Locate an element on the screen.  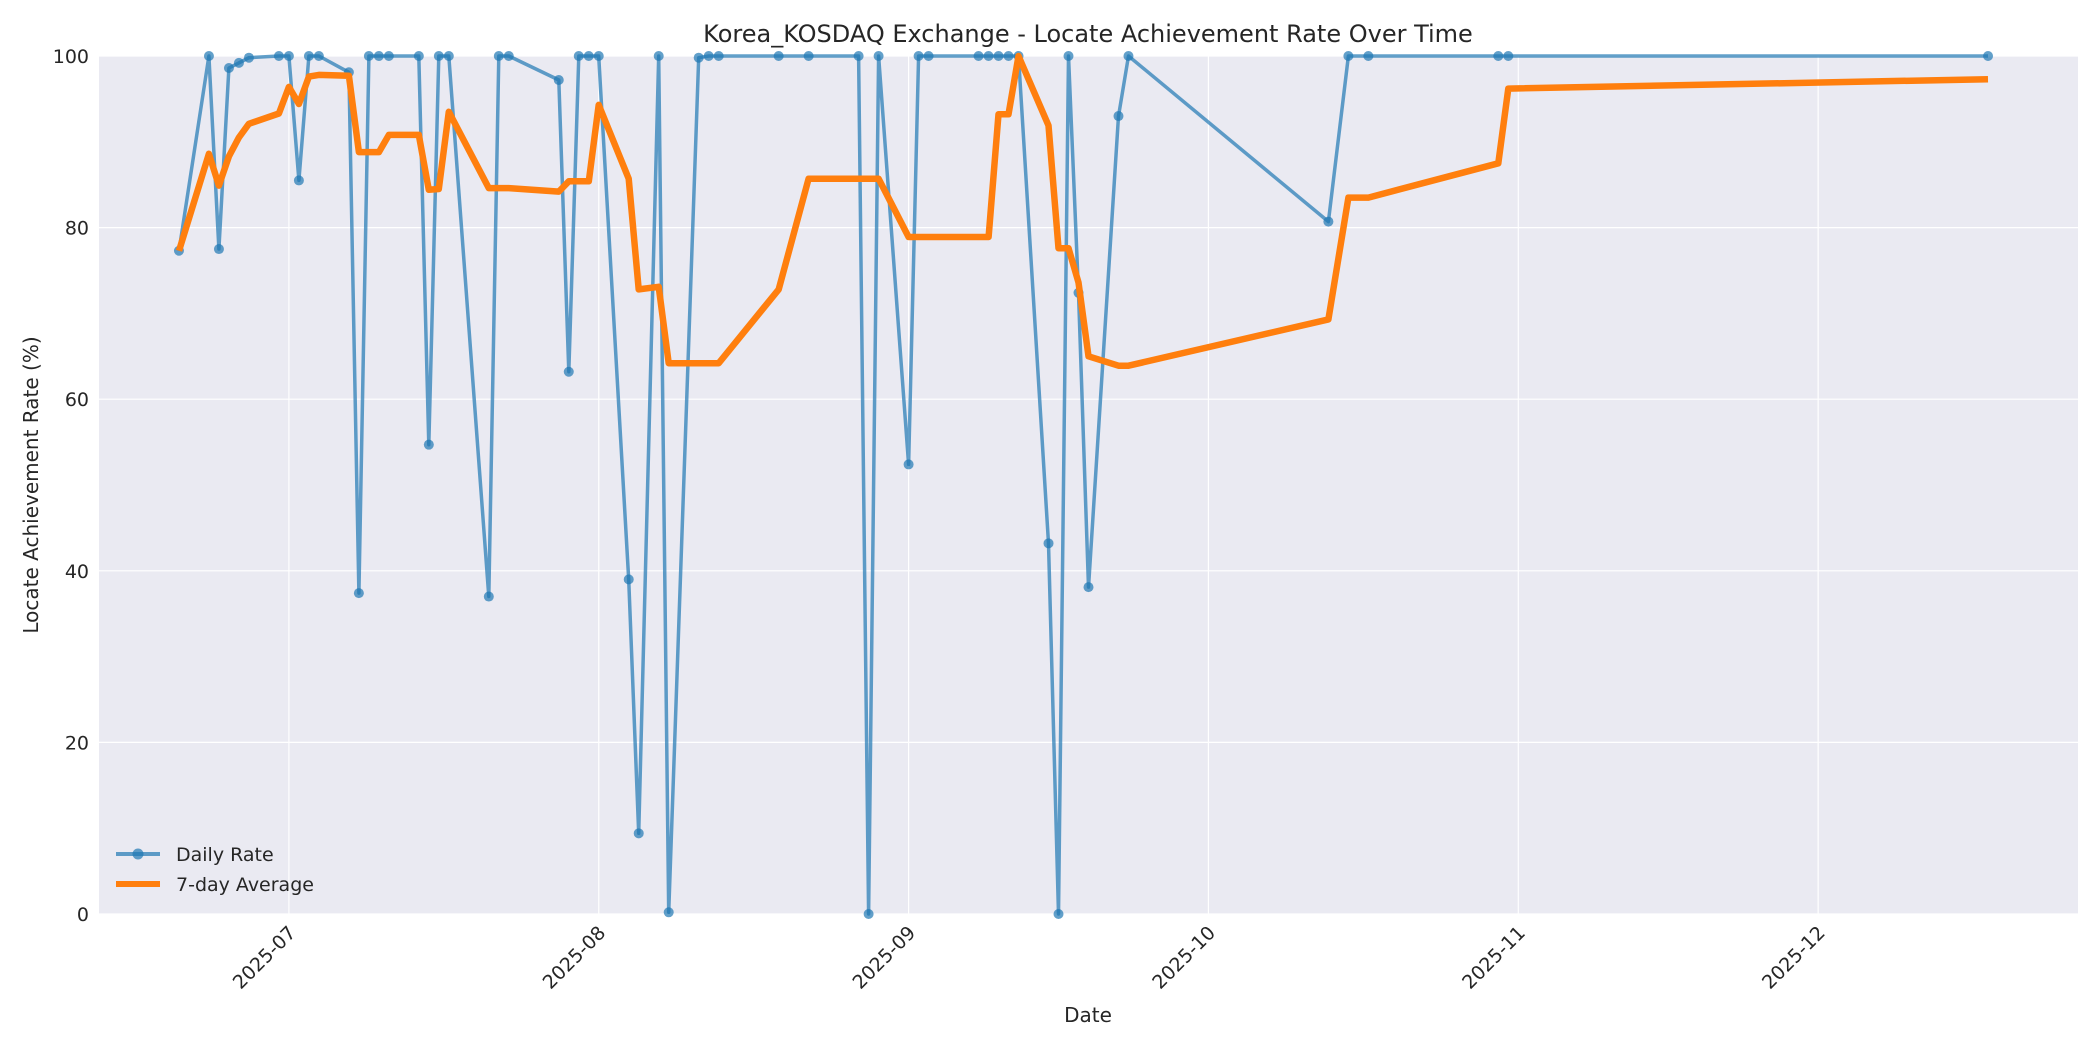
y-tick-label: 20 is located at coordinates (77, 743).